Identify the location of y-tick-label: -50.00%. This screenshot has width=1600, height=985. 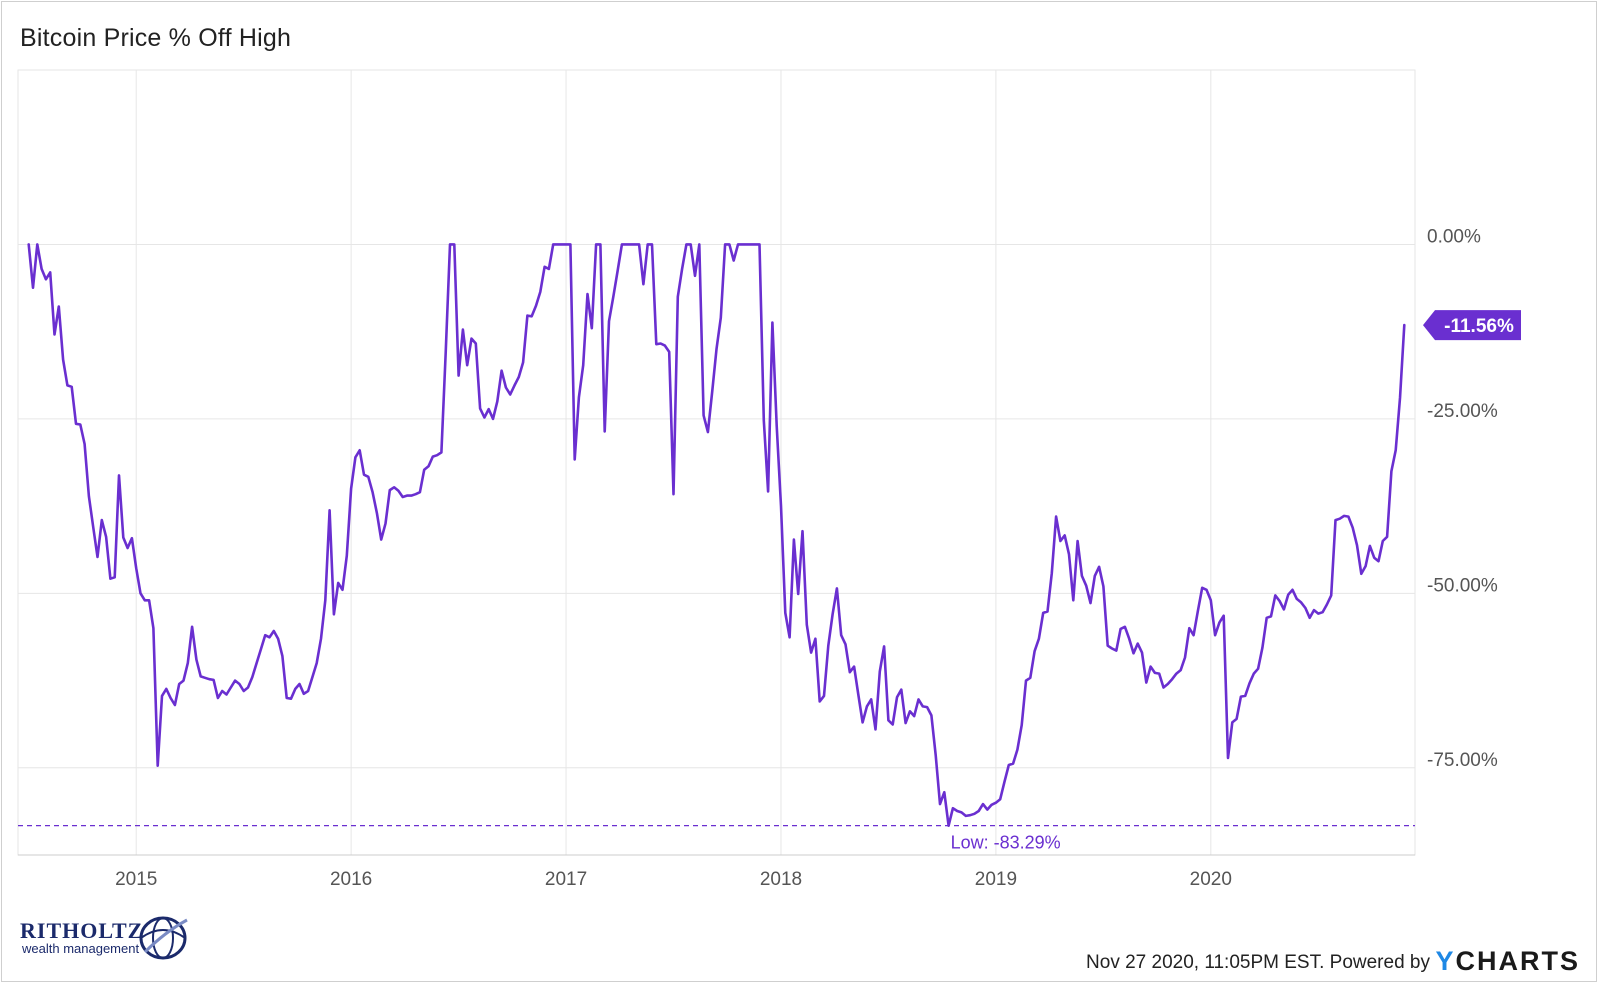
(1462, 585).